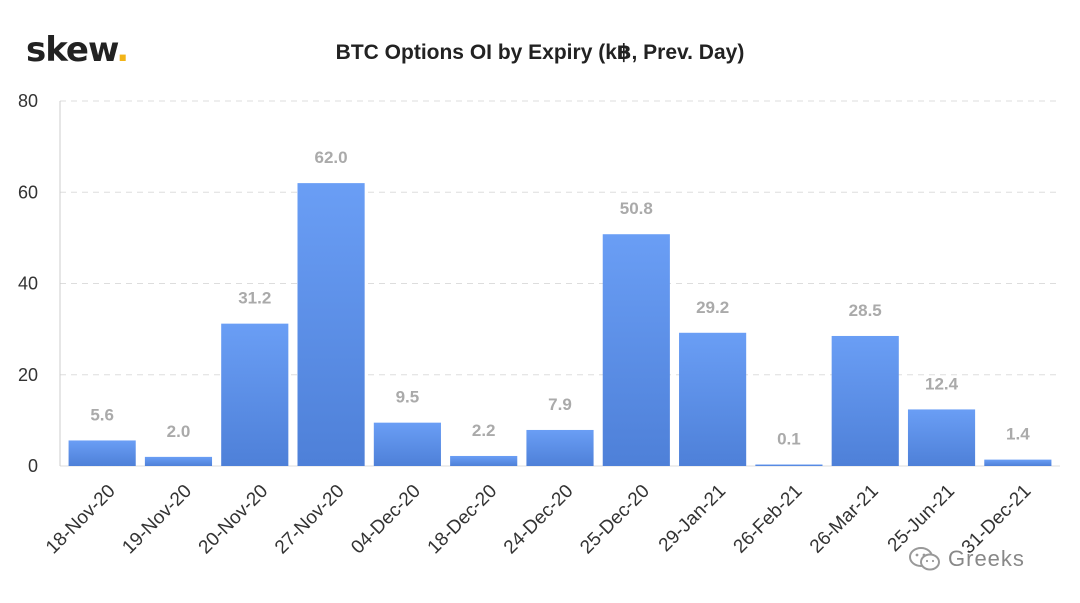 The height and width of the screenshot is (603, 1080). Describe the element at coordinates (157, 520) in the screenshot. I see `x-tick-label: 19-Nov-20` at that location.